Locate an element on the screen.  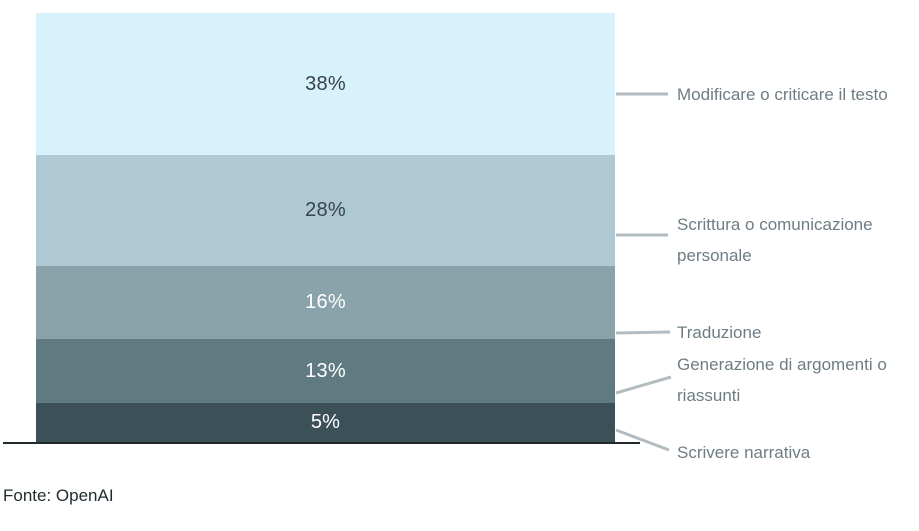
bar-segment-traduzione: 16% is located at coordinates (325, 303).